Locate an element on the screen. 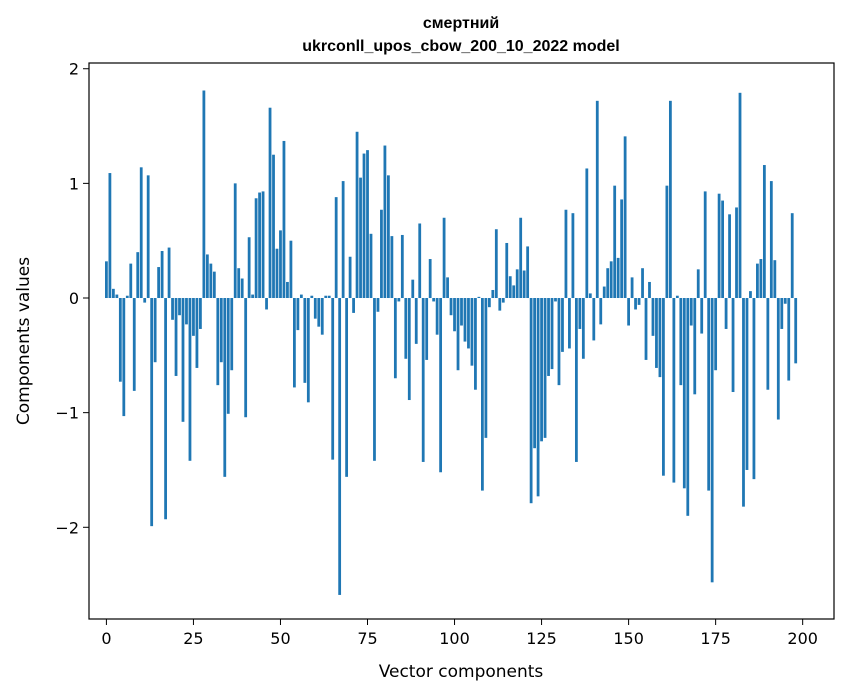 Image resolution: width=847 pixels, height=696 pixels. y-tick-label: 0 is located at coordinates (74, 298).